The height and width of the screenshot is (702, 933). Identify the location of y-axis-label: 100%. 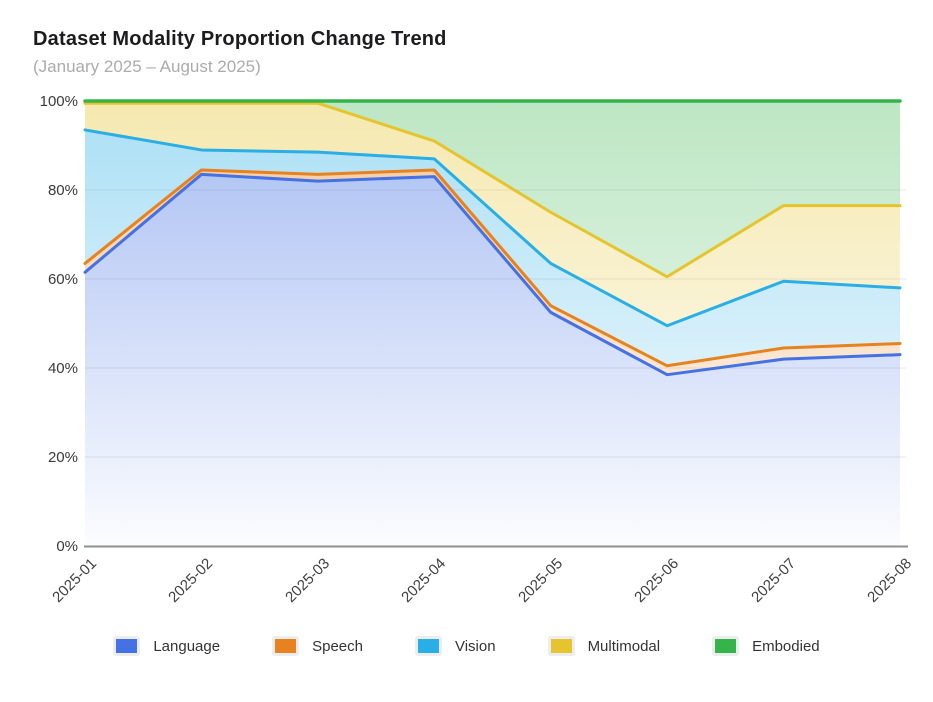
(58, 101).